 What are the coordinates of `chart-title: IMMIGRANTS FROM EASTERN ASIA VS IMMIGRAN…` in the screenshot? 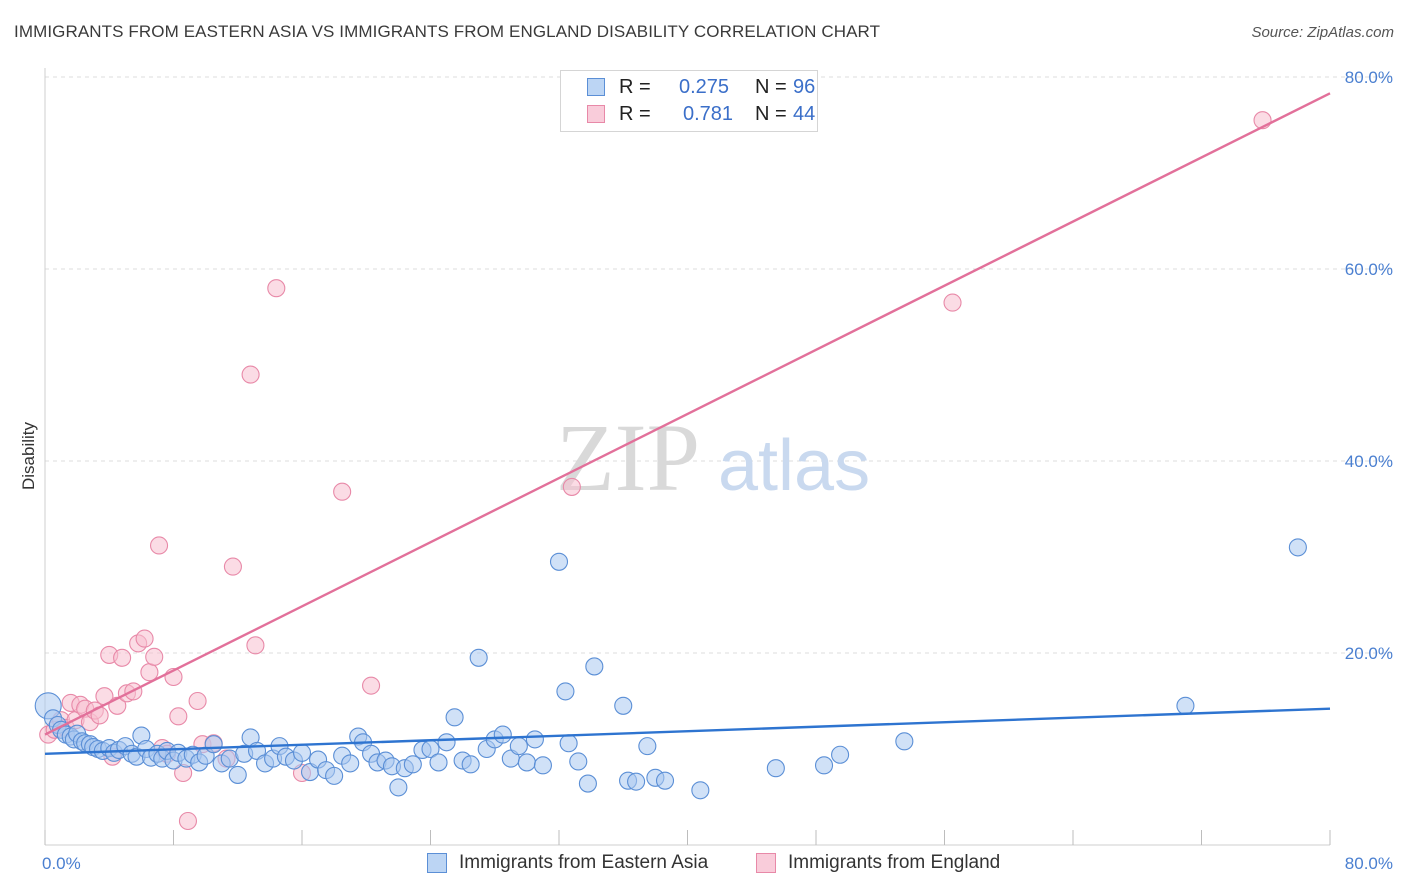 It's located at (447, 31).